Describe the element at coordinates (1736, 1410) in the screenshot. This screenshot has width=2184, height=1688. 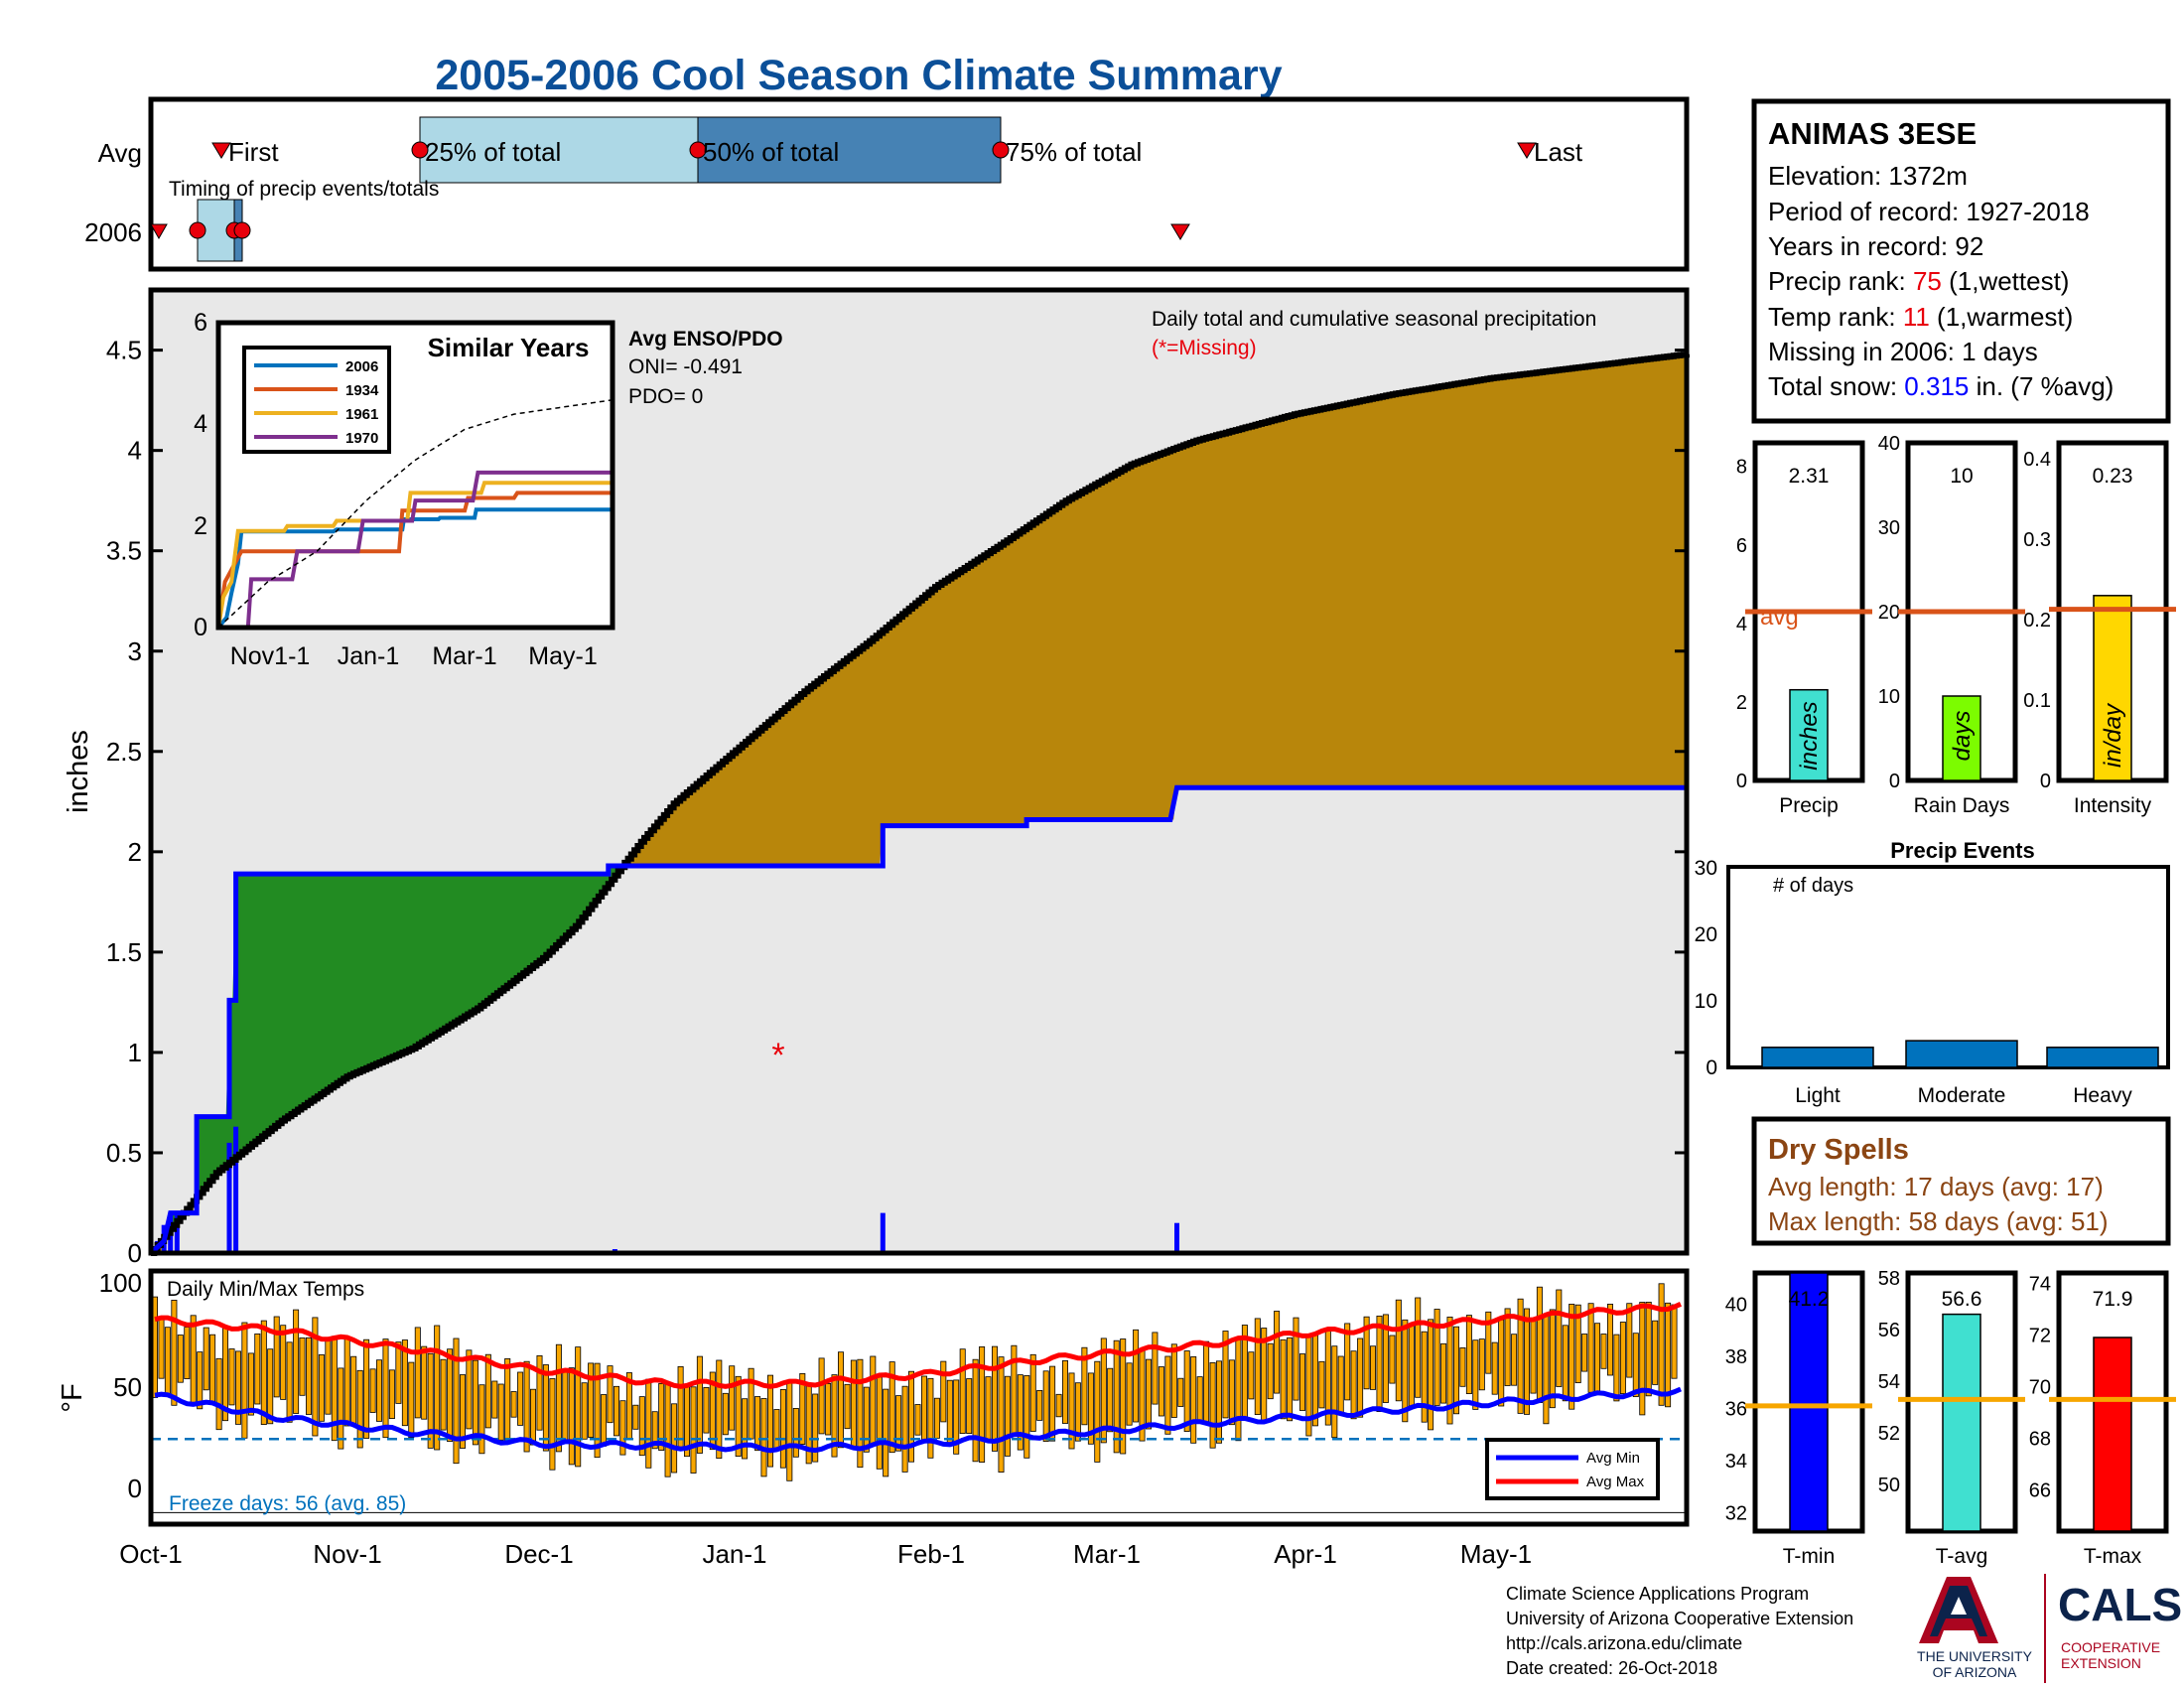
I see `temp-stat-panel-0-ytick-2: 36` at that location.